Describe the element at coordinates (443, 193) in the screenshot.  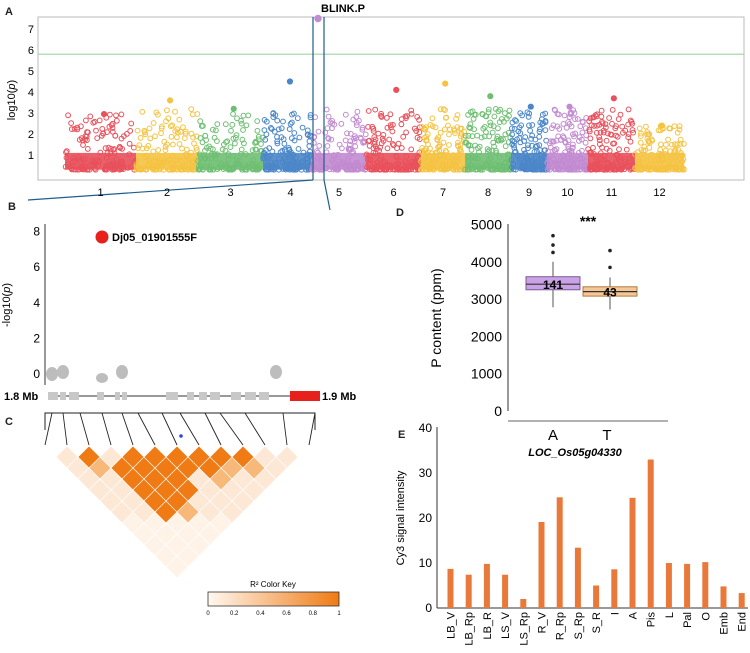
I see `chromosome-label: 7` at that location.